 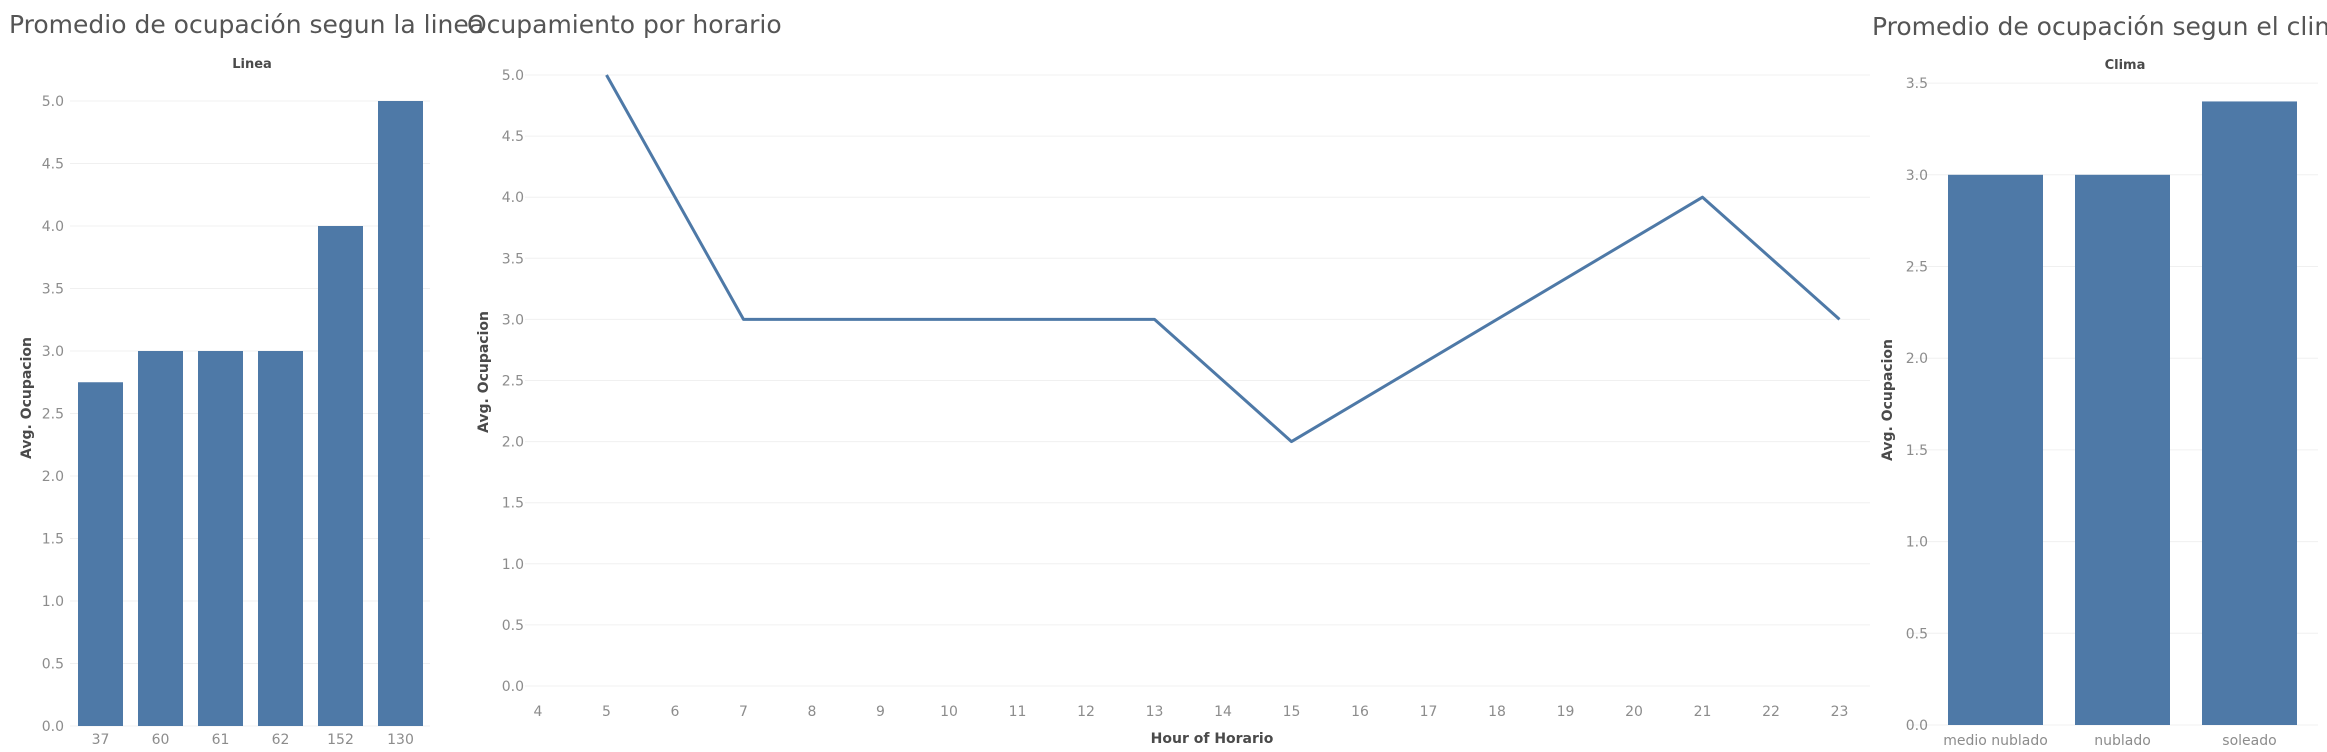 I want to click on x-tick-label: 8, so click(x=812, y=712).